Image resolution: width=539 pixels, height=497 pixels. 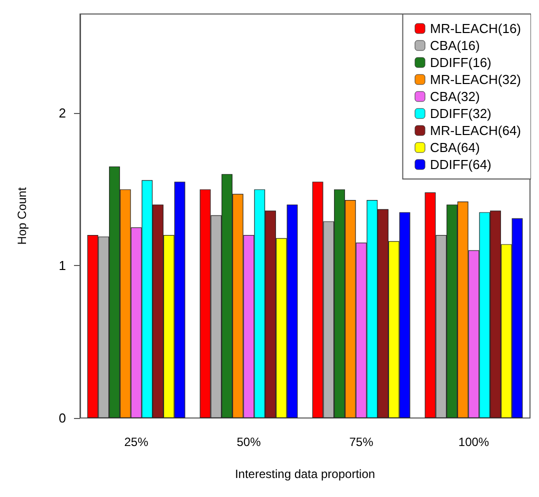 What do you see at coordinates (136, 442) in the screenshot?
I see `x-tick-label: 25%` at bounding box center [136, 442].